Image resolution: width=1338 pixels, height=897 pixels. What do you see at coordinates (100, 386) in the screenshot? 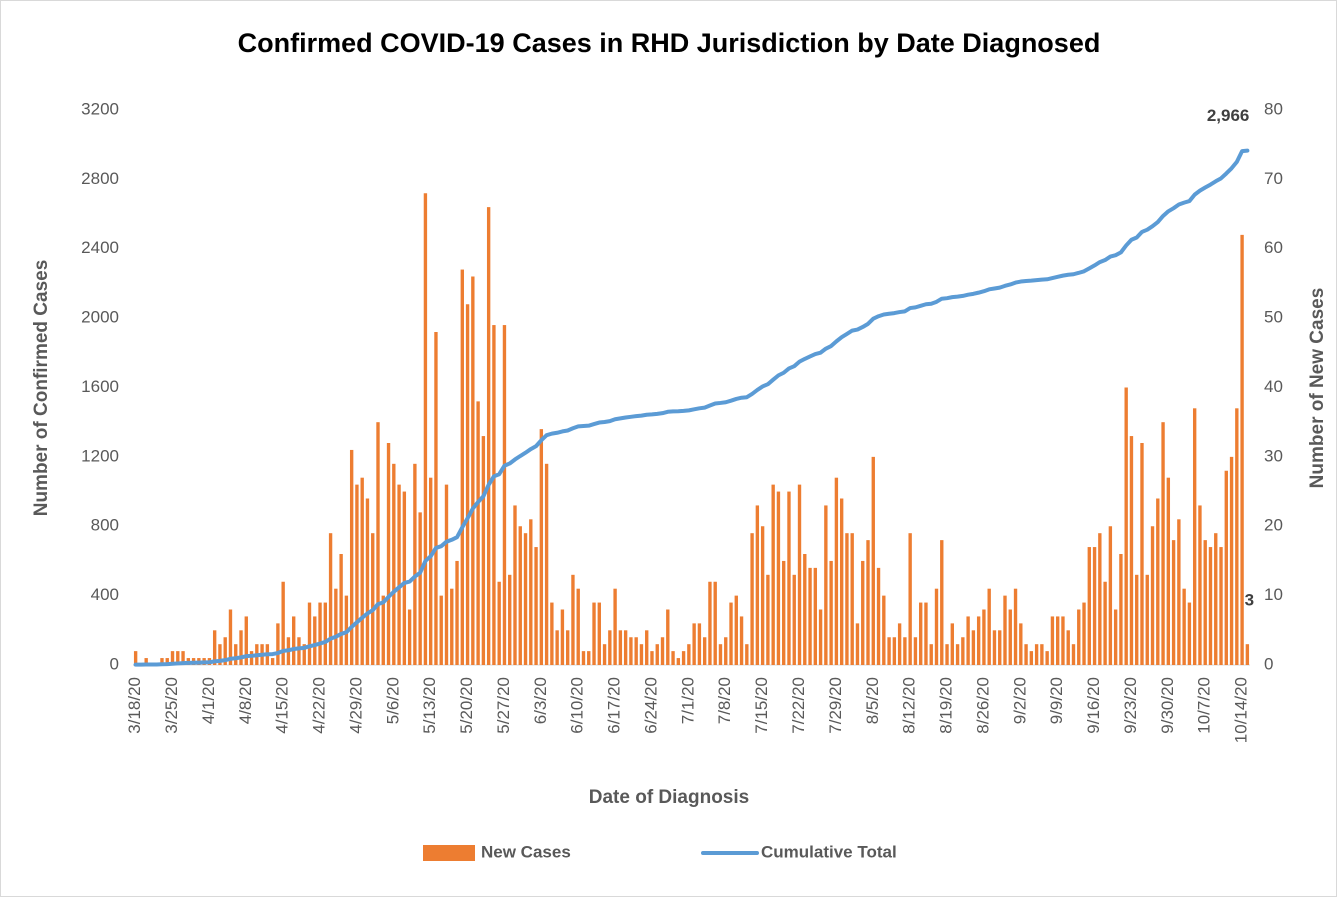
I see `y-tick-label: 1600` at bounding box center [100, 386].